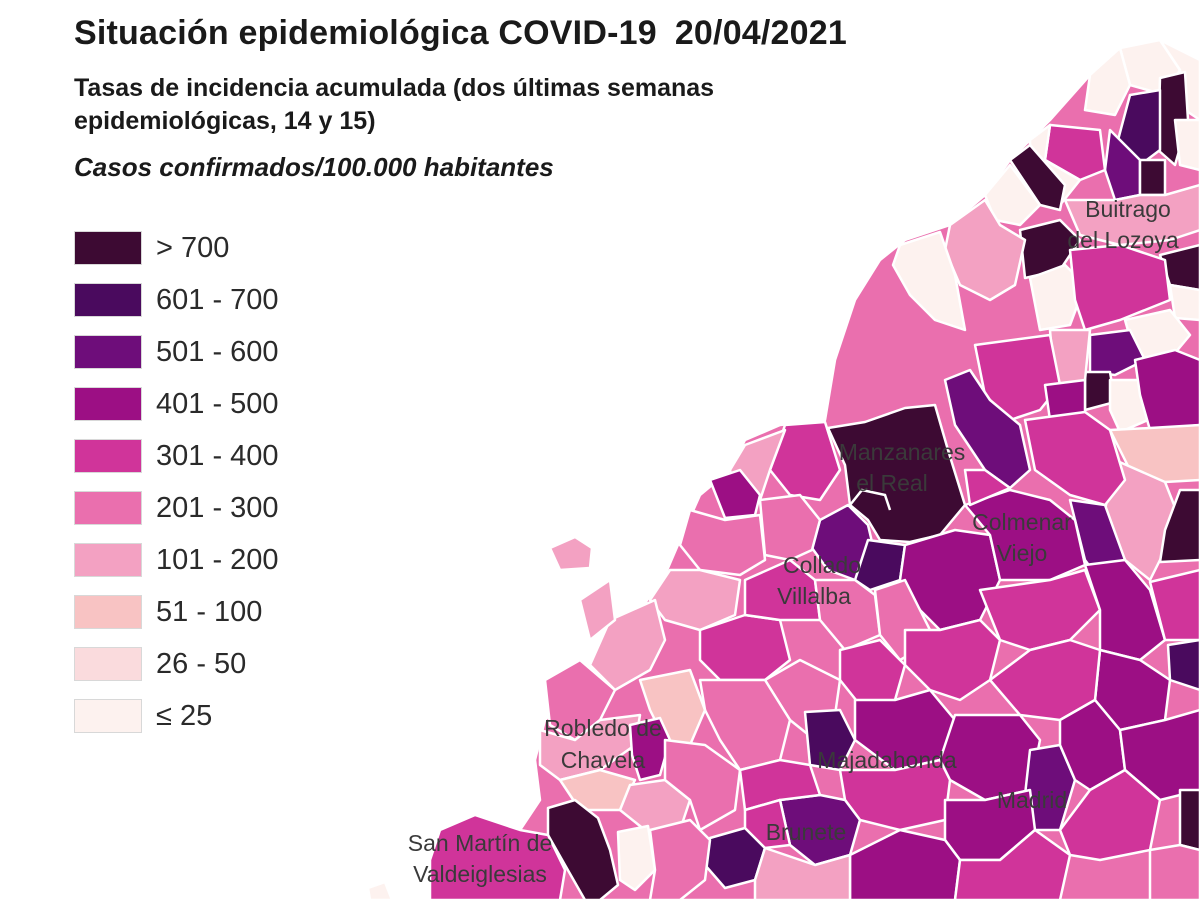 Image resolution: width=1200 pixels, height=900 pixels. I want to click on place-label-colmenar: Colmenar, so click(1022, 522).